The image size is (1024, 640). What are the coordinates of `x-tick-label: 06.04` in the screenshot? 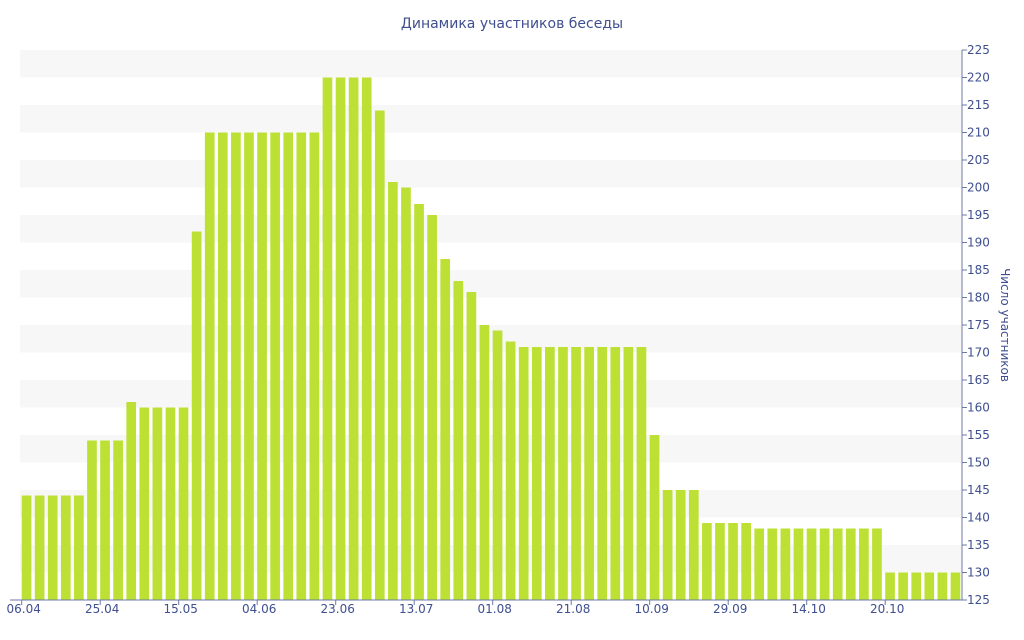 It's located at (24, 609).